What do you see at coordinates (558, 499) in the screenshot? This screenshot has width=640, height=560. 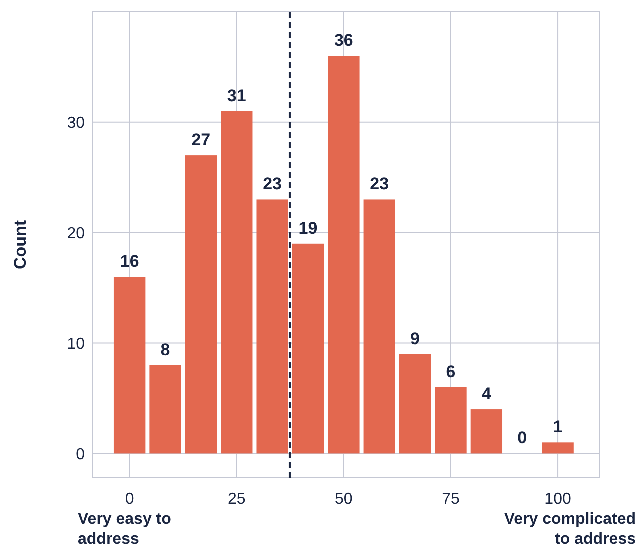 I see `x-tick-label: 100` at bounding box center [558, 499].